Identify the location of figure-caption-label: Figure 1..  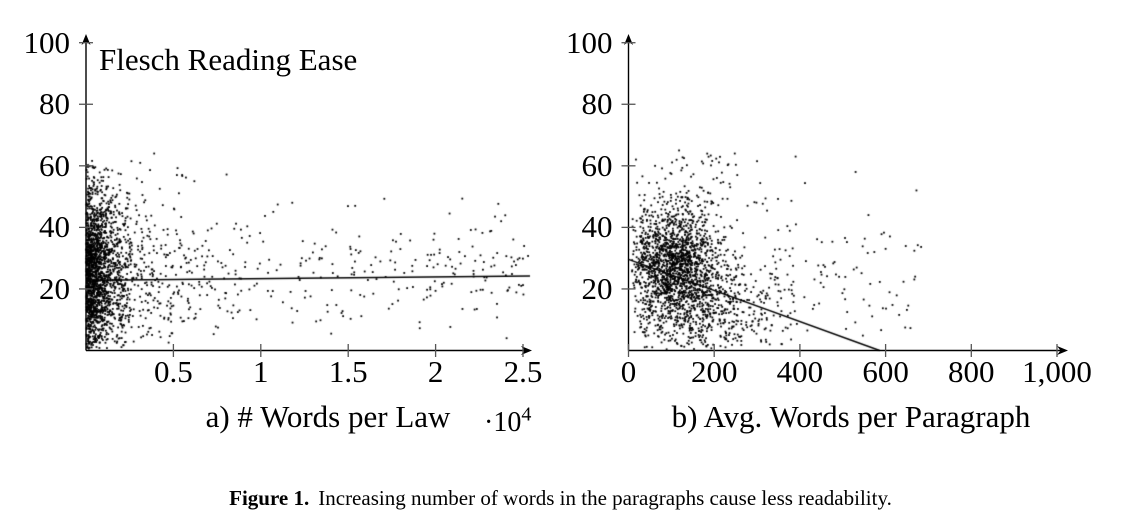
(269, 498).